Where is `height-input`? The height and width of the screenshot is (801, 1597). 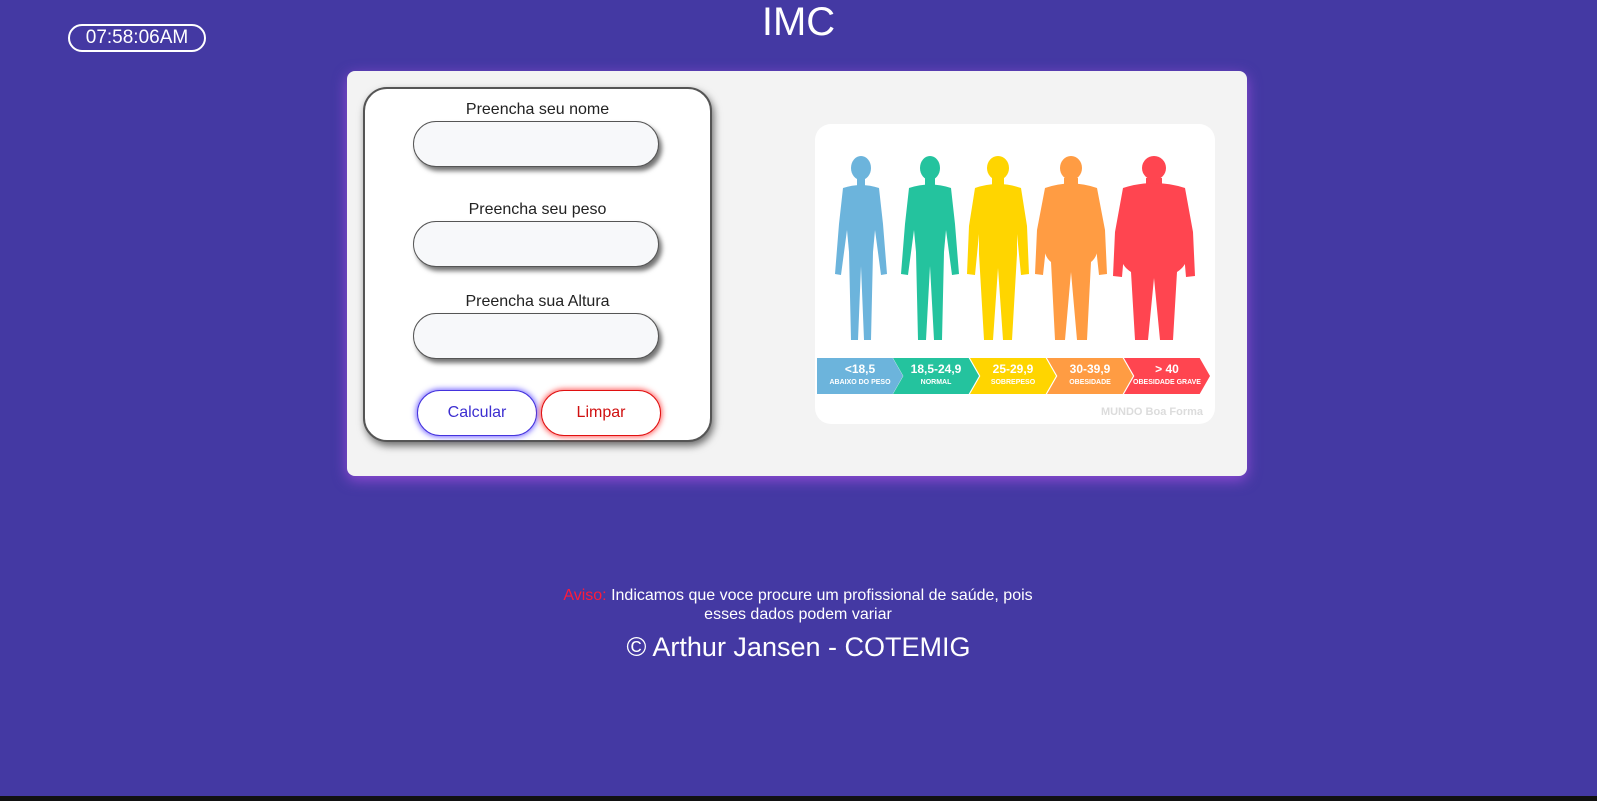
height-input is located at coordinates (536, 336).